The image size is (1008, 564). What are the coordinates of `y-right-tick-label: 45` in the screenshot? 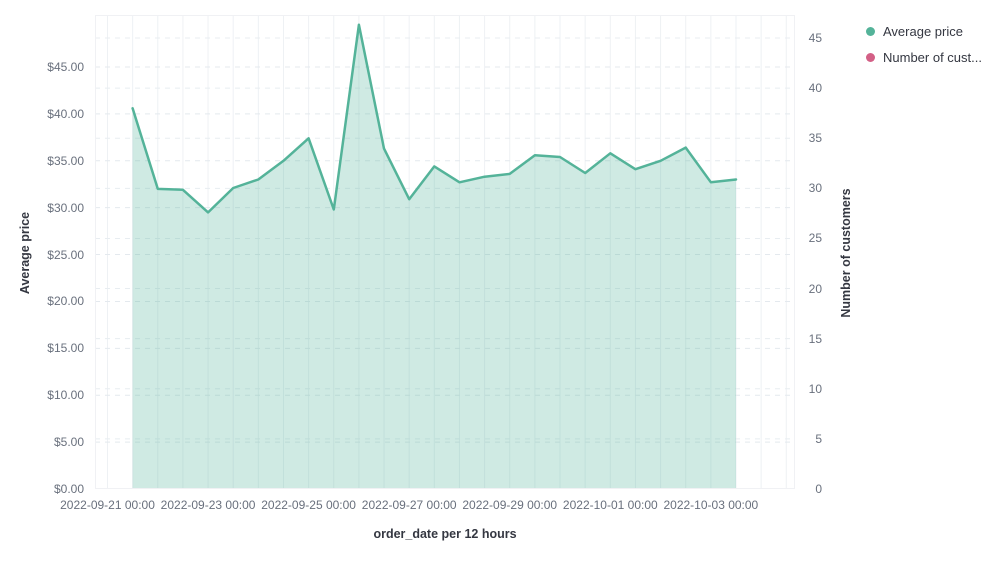 It's located at (815, 38).